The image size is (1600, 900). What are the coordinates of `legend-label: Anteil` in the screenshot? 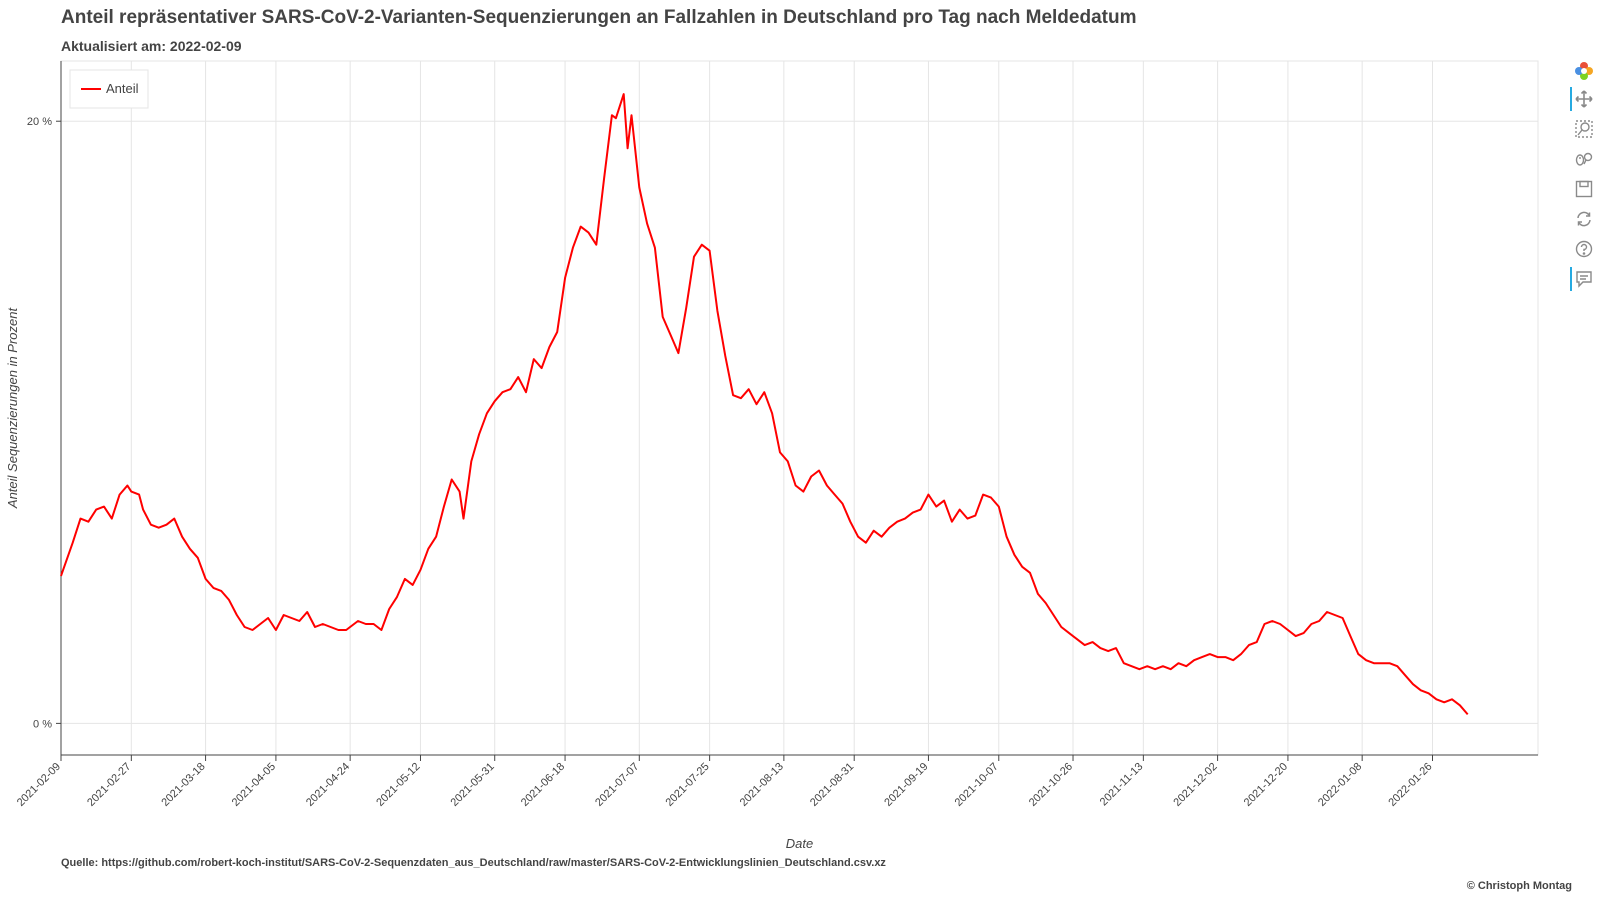 It's located at (122, 88).